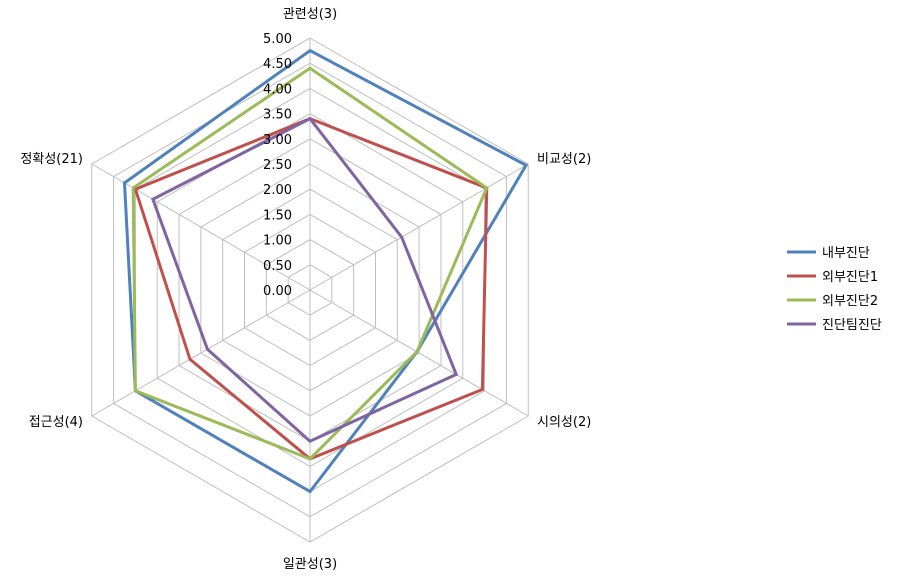 This screenshot has width=903, height=577. What do you see at coordinates (277, 291) in the screenshot?
I see `tick-label: 0.00` at bounding box center [277, 291].